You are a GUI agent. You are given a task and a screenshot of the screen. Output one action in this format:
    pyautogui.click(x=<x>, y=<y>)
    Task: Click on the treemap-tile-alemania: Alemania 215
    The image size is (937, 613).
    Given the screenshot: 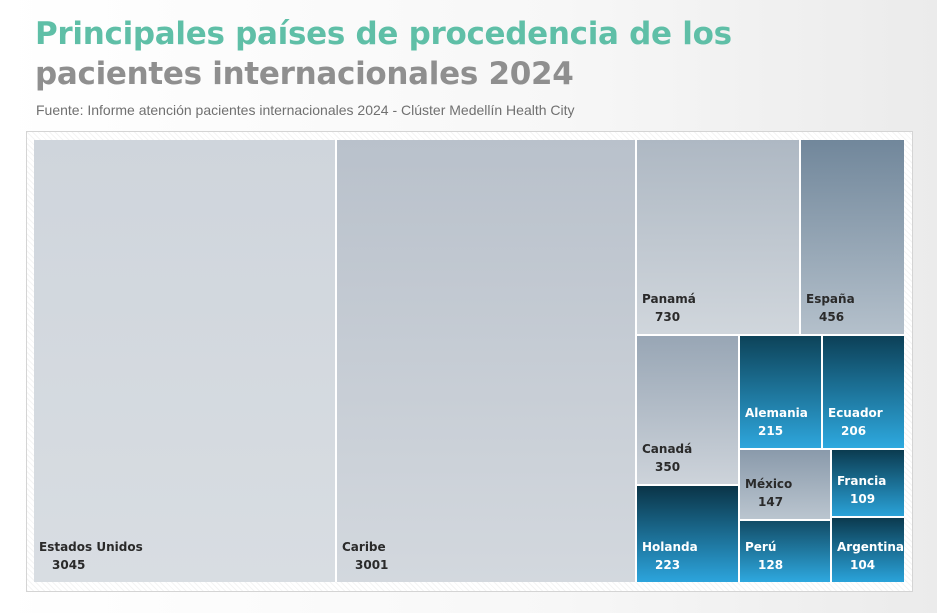 What is the action you would take?
    pyautogui.click(x=781, y=393)
    